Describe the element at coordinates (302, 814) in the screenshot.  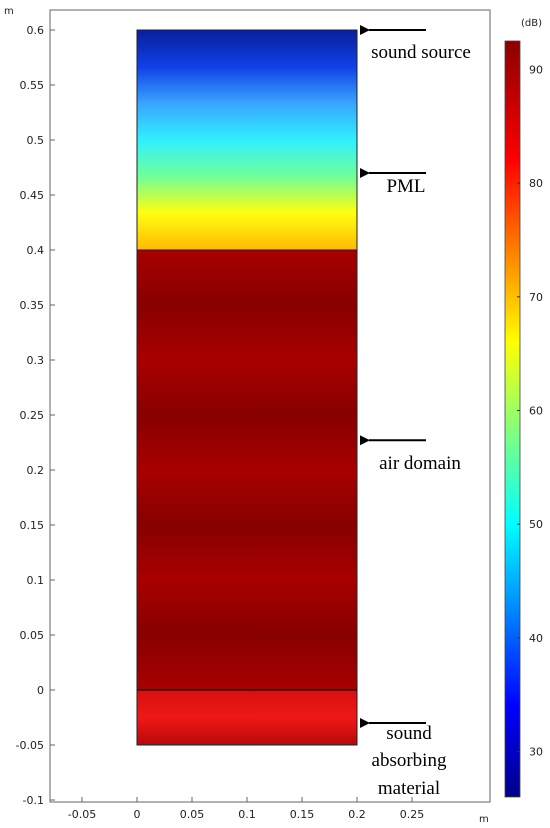
I see `x-tick-label: 0.15` at that location.